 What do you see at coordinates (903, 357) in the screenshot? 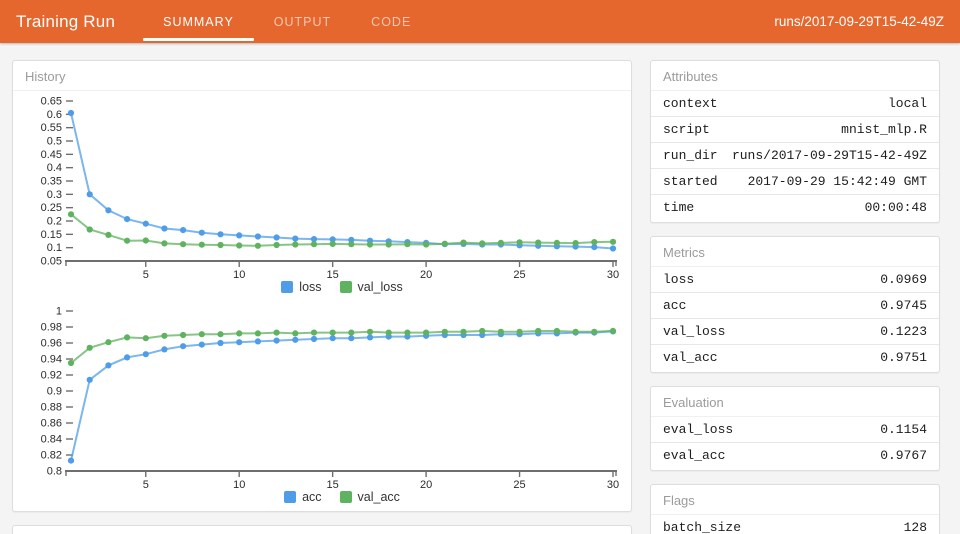
I see `metric-value: 0.9751` at bounding box center [903, 357].